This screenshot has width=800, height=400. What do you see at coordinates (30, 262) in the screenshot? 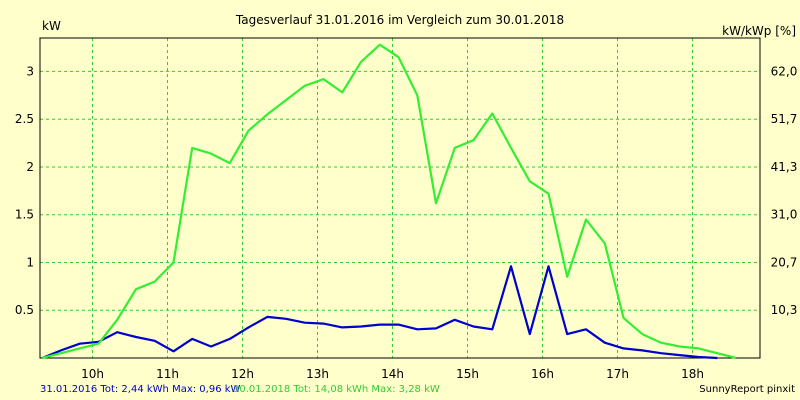
I see `y-tick-label-left: 1` at bounding box center [30, 262].